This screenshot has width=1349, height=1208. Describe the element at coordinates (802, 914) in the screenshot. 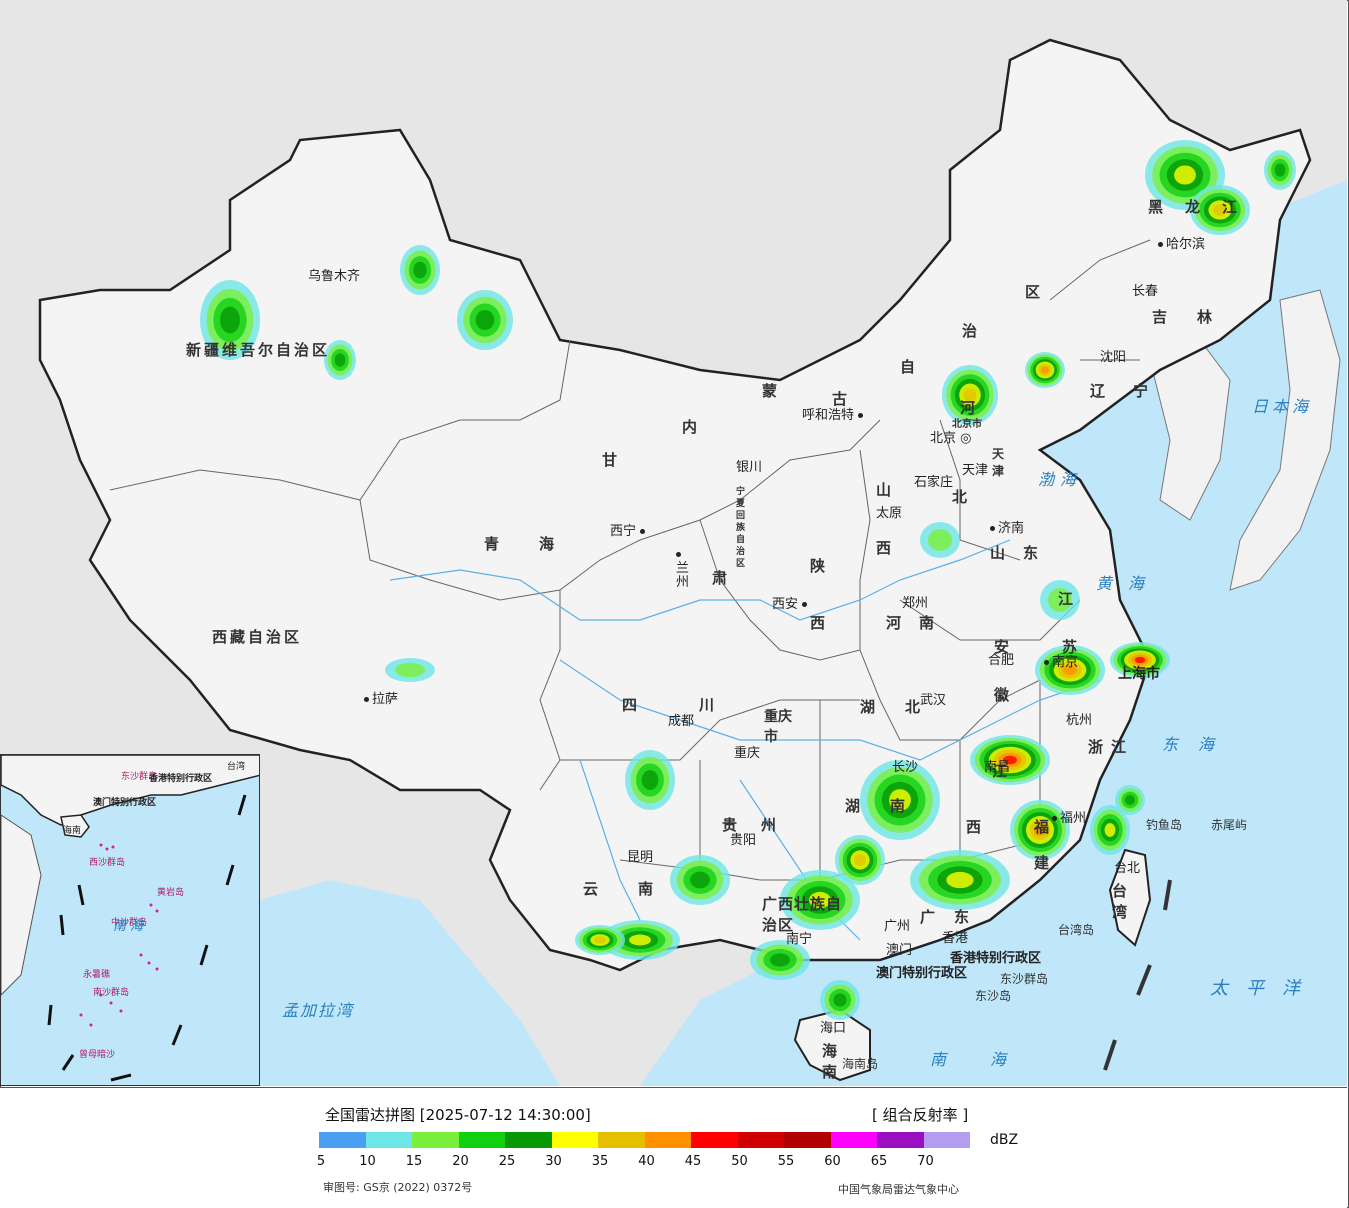

I see `province-label-guangxi: 广西壮族自治区` at that location.